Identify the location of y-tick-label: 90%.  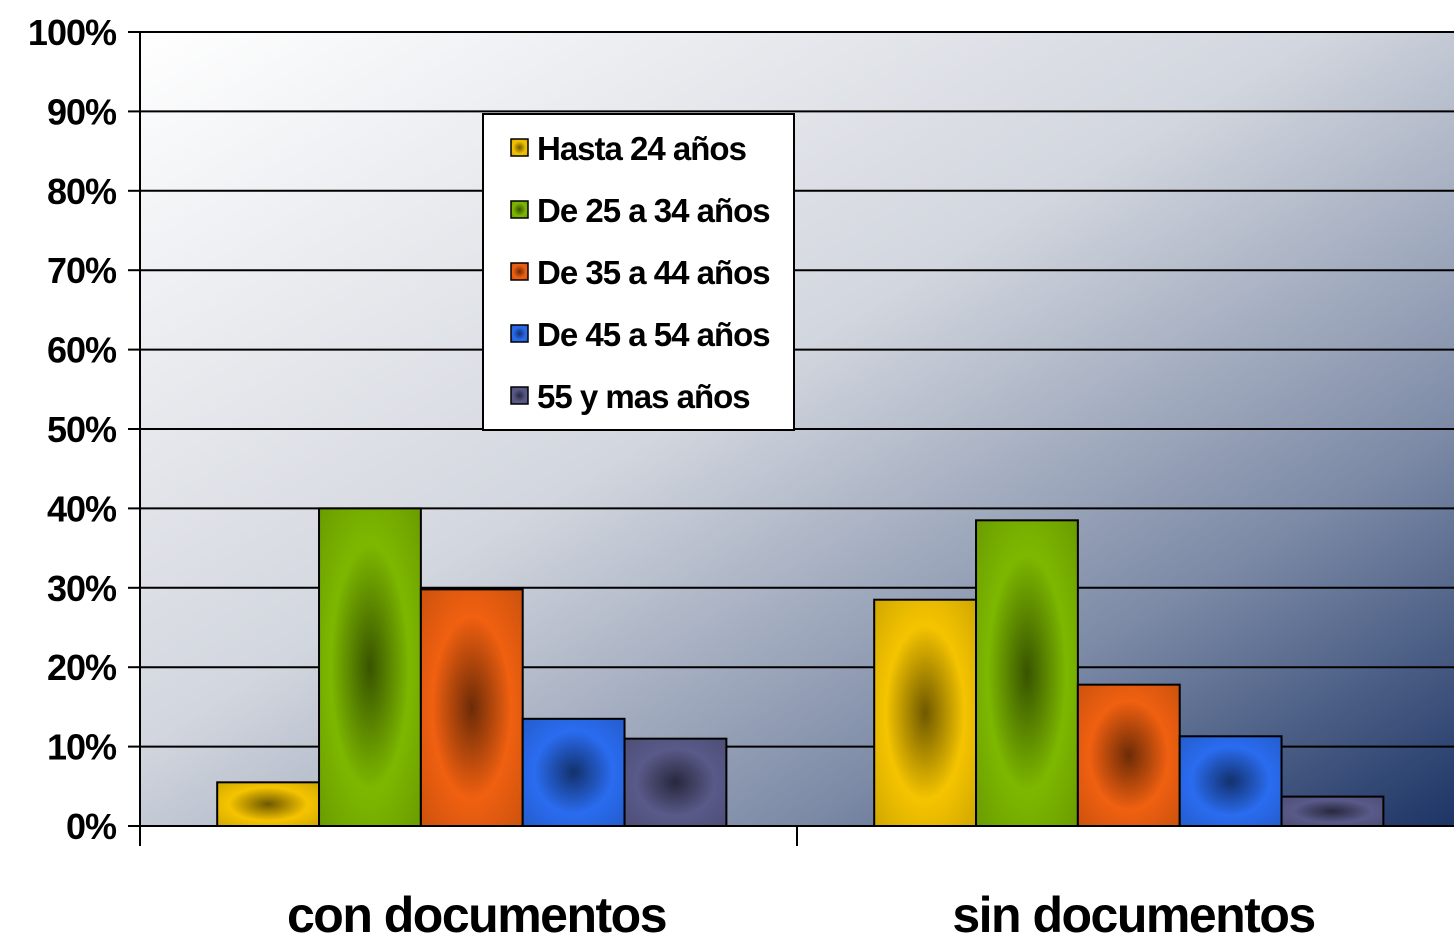
(82, 111).